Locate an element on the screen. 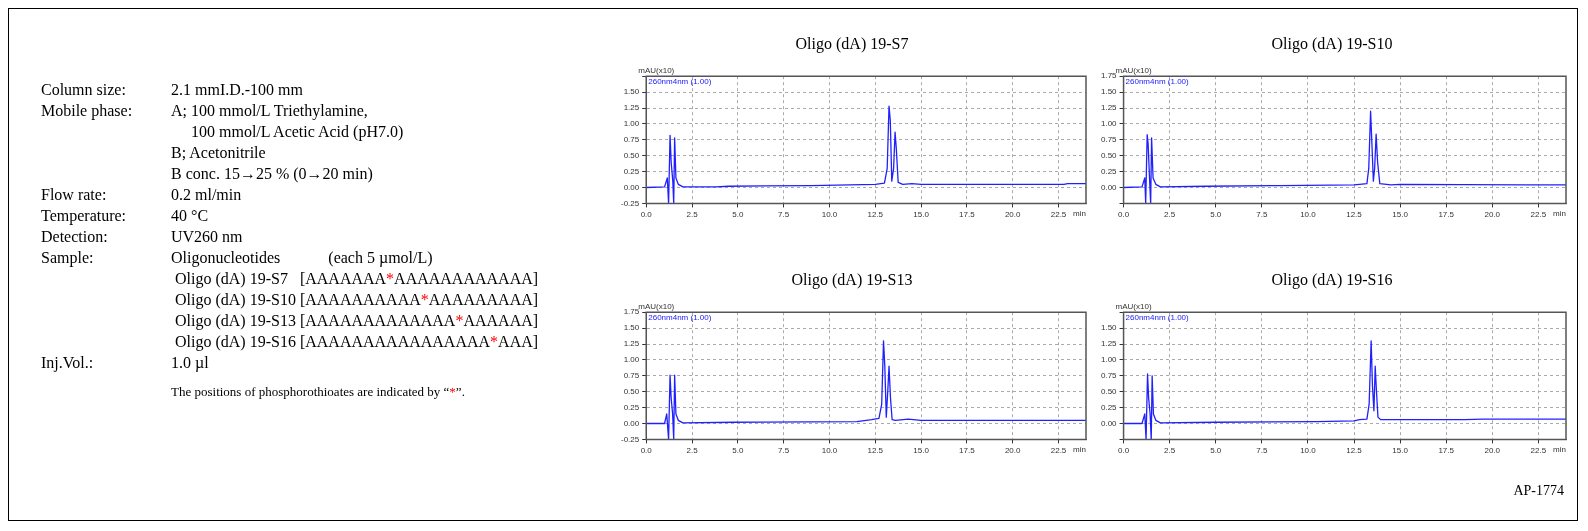 The height and width of the screenshot is (531, 1588). text: Oligo (dA) 19-S10 [AAAAAAAAAA*AAAAAAAAA] is located at coordinates (356, 299).